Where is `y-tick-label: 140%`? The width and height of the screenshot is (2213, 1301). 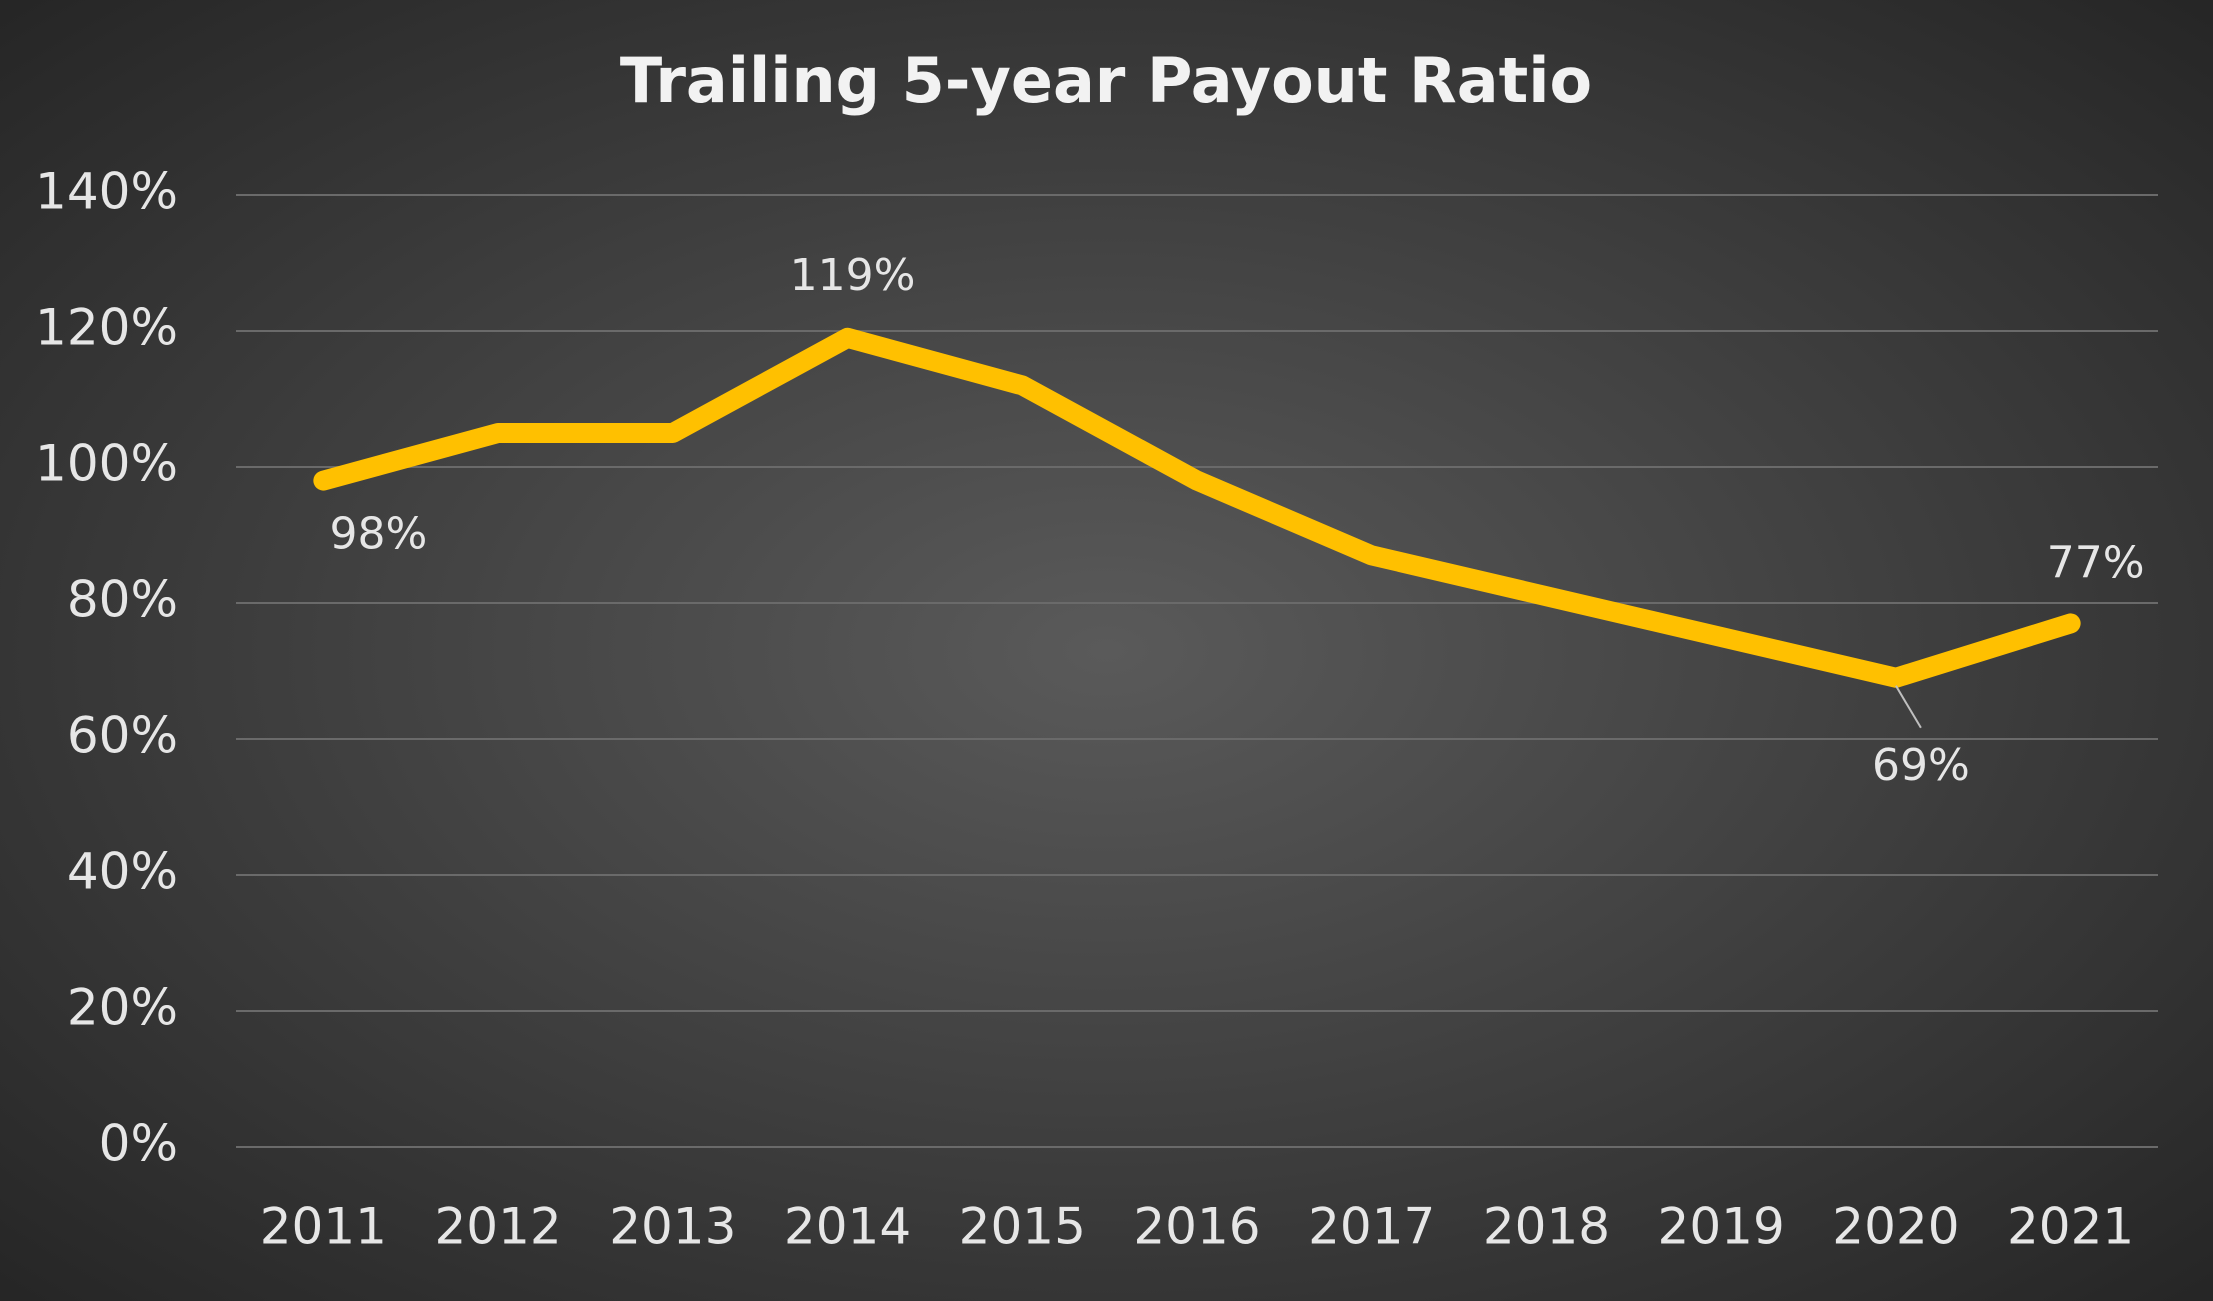
y-tick-label: 140% is located at coordinates (106, 192).